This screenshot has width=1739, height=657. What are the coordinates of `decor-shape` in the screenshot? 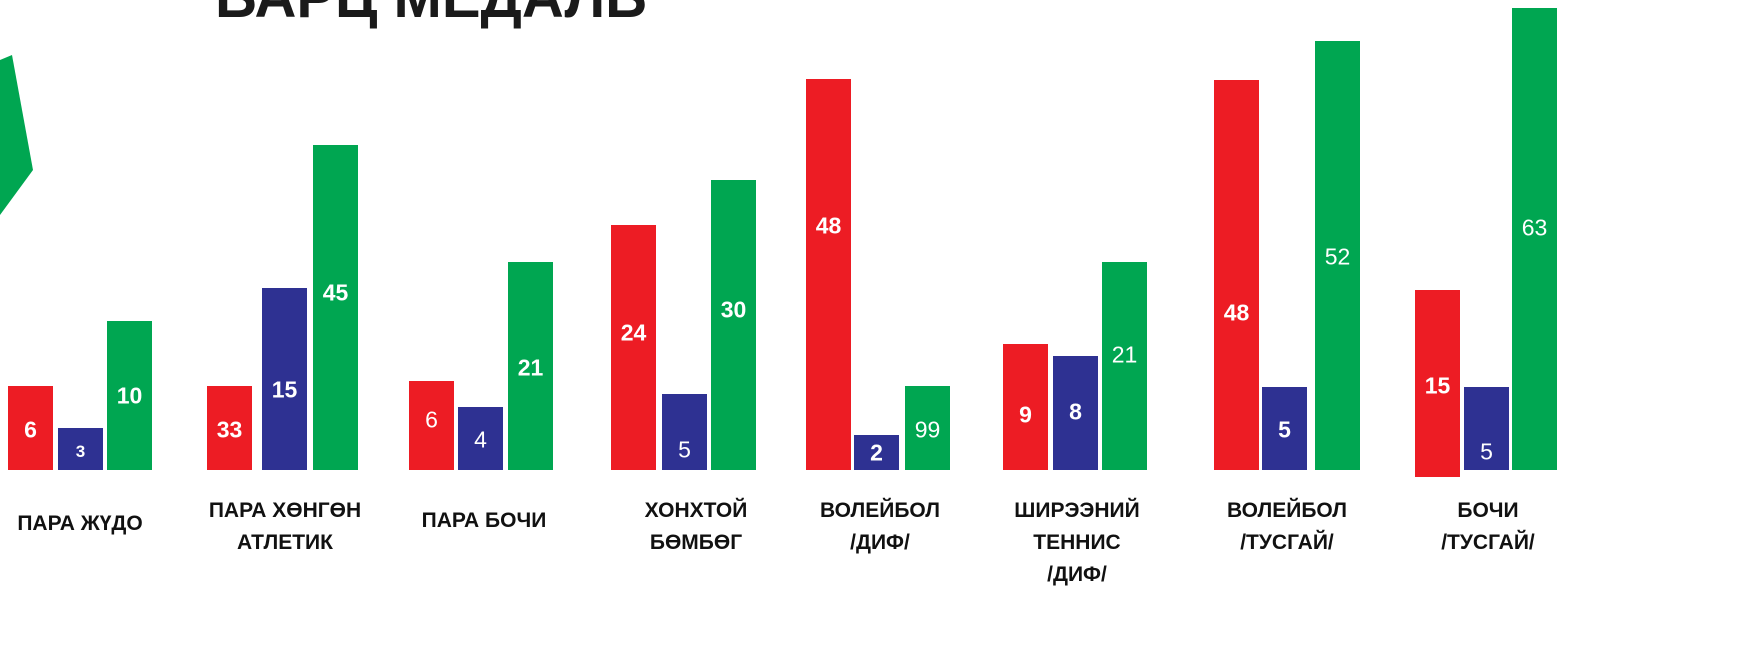 It's located at (16, 135).